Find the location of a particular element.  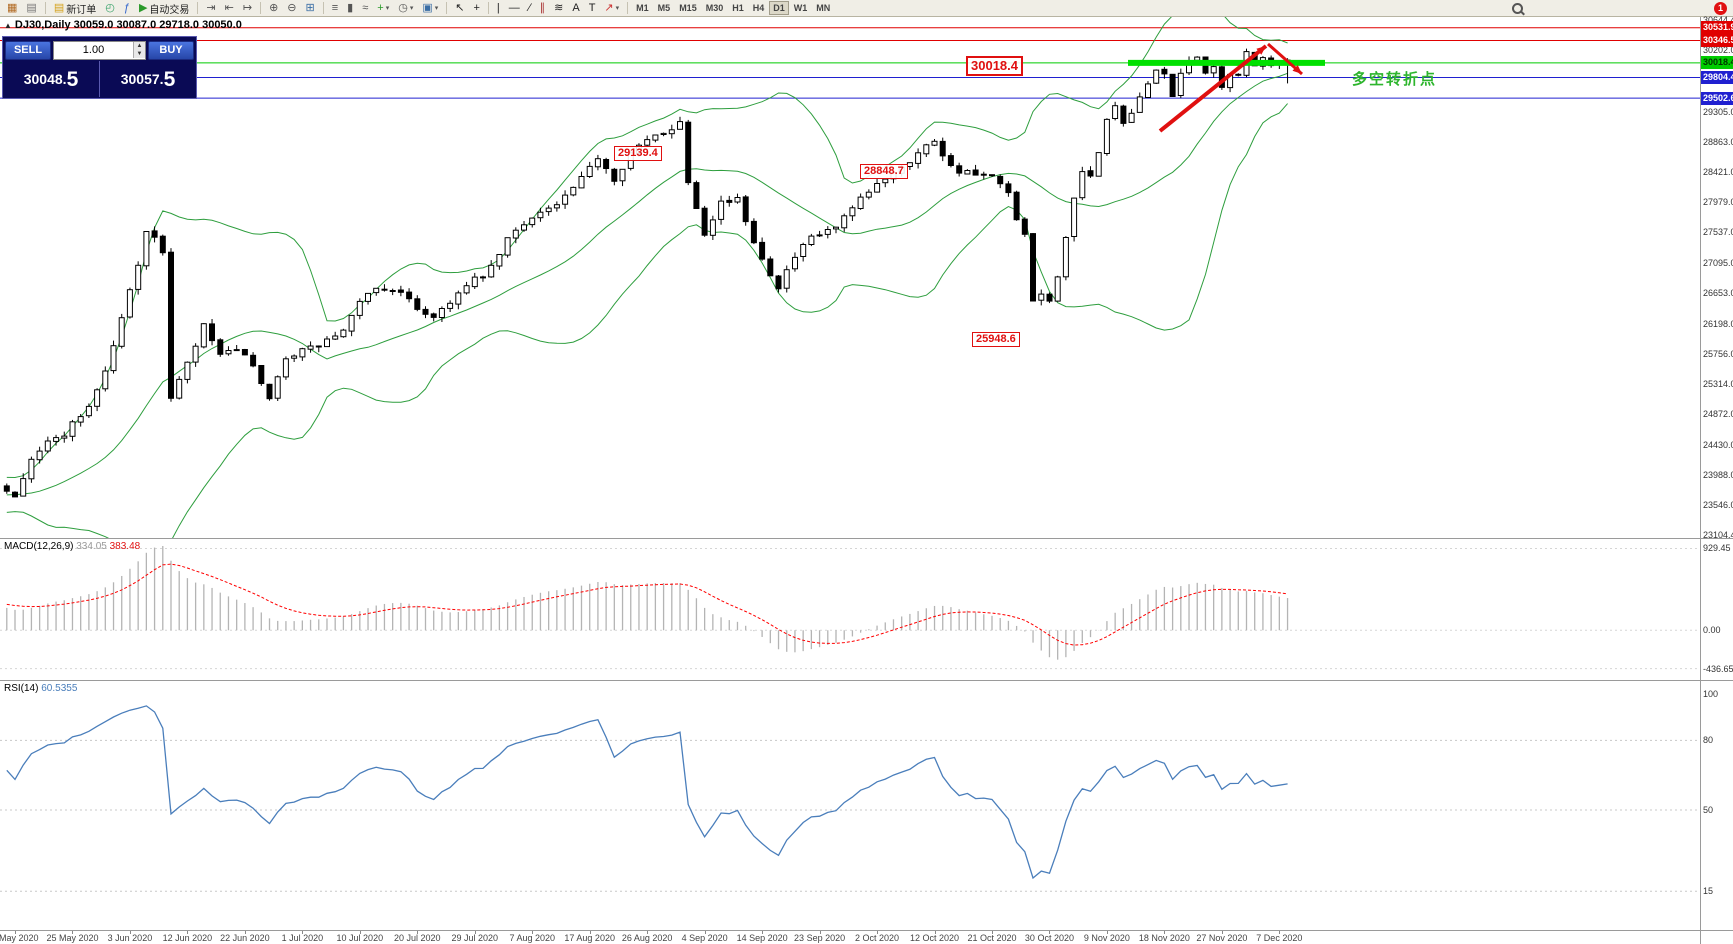

timeframe-m15: M15 is located at coordinates (688, 8).